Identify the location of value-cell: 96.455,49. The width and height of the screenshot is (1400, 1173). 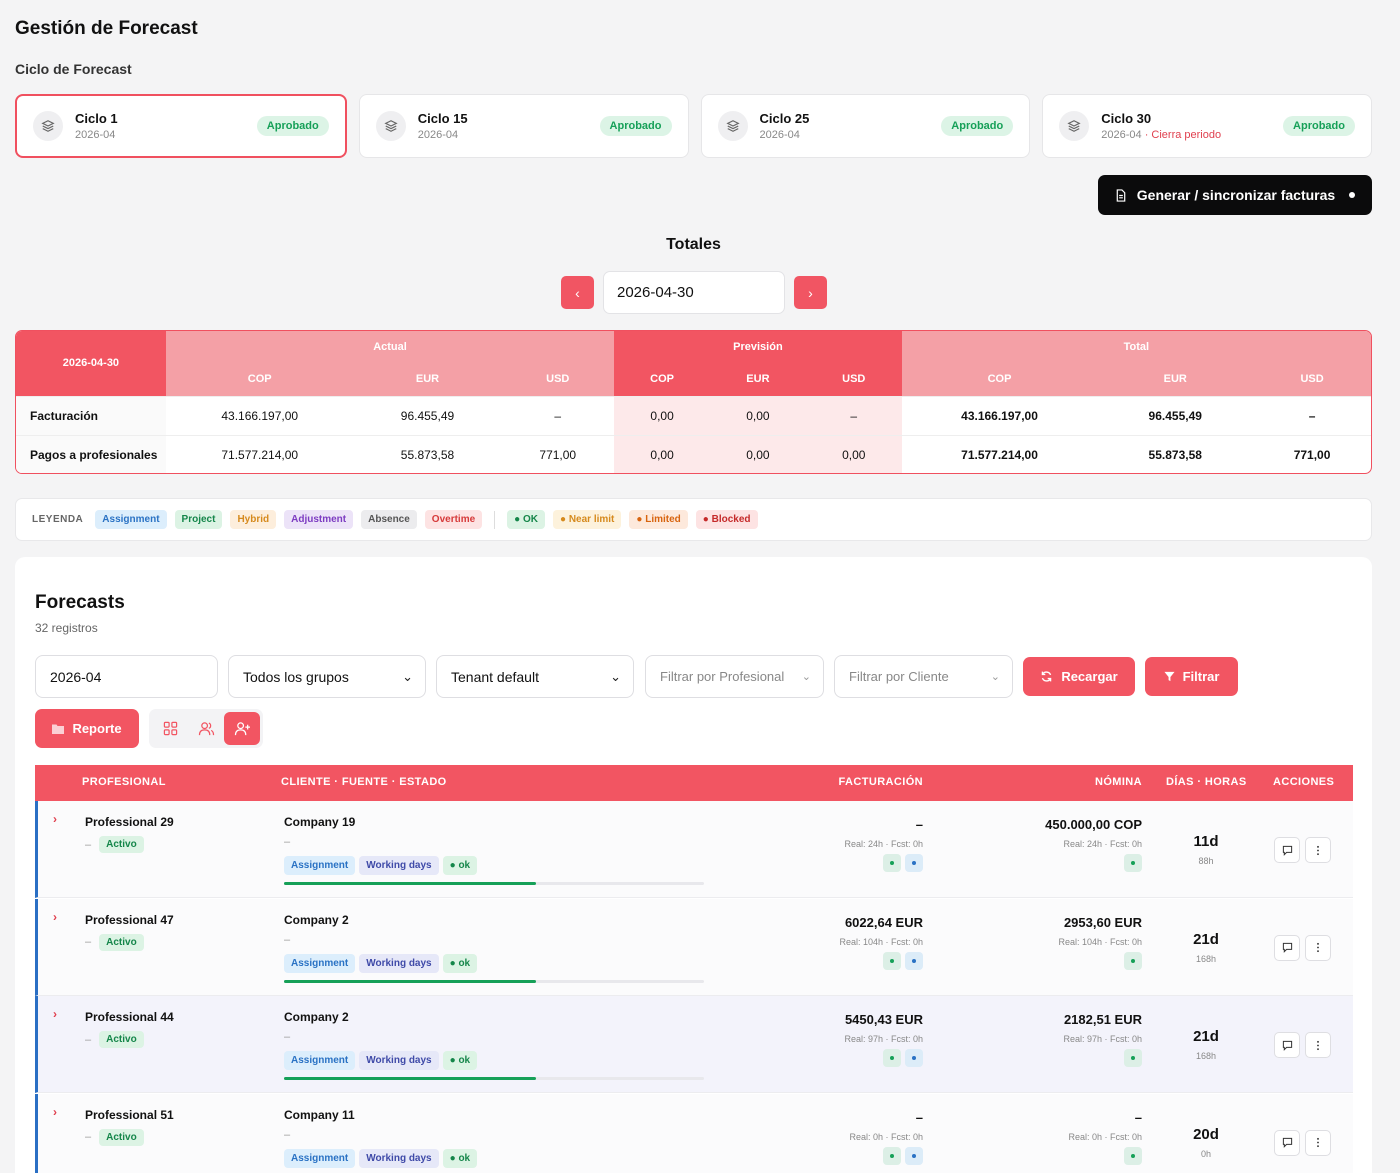
(427, 415).